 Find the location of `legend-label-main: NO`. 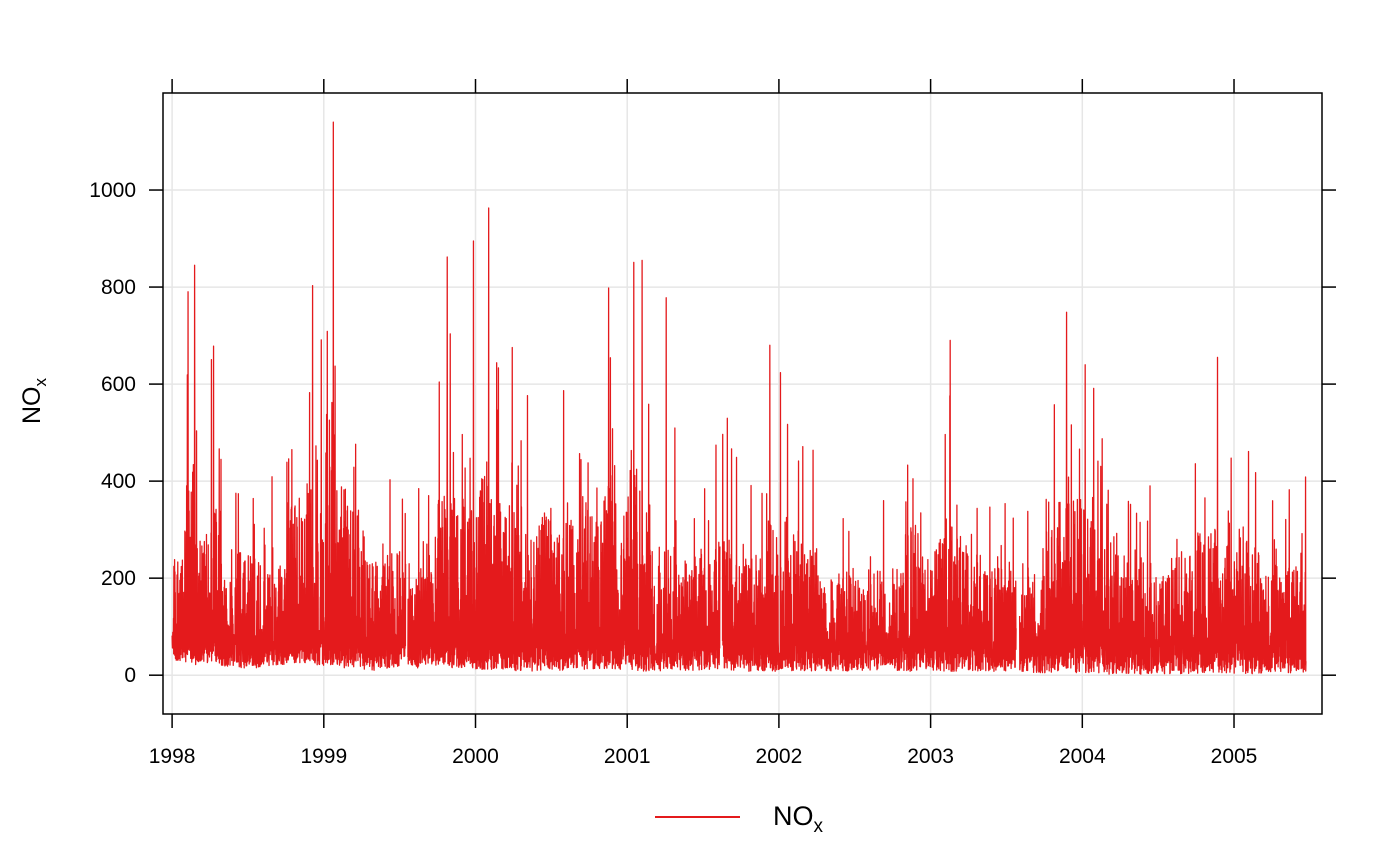

legend-label-main: NO is located at coordinates (793, 816).